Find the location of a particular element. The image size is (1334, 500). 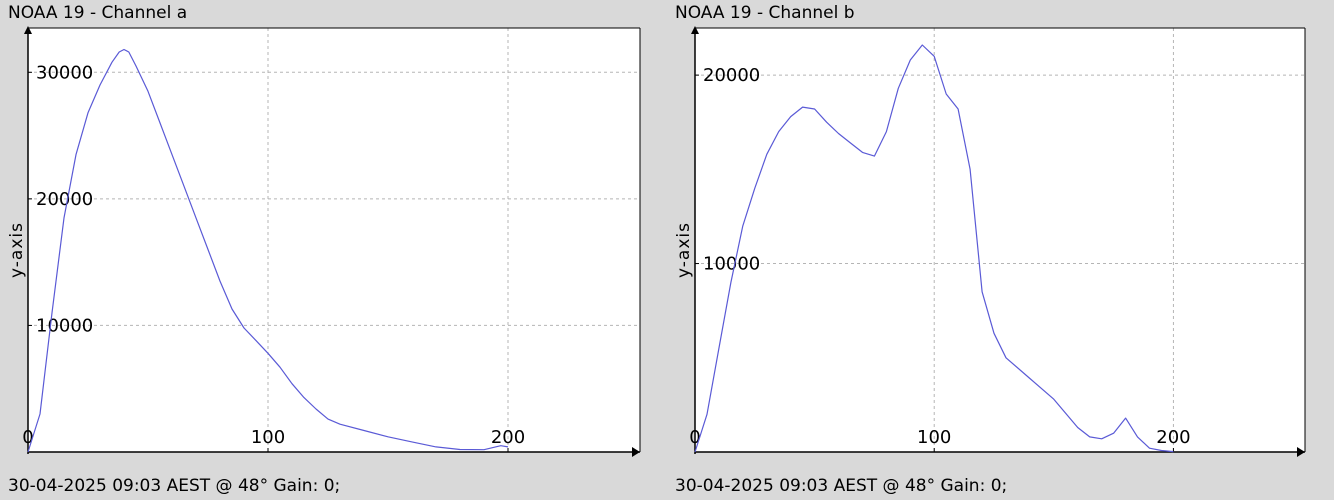

y-tick-label: 30000 is located at coordinates (64, 72).